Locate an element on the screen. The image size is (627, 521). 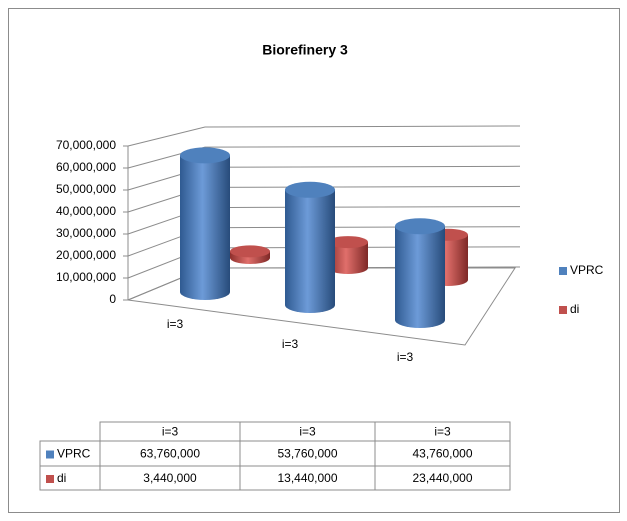
table-value: 63,760,000 is located at coordinates (170, 454).